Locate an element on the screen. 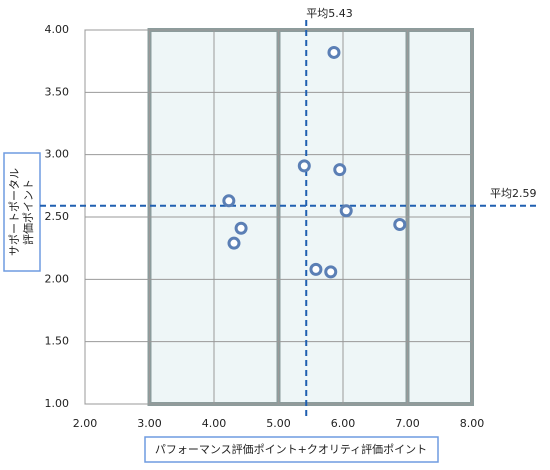 This screenshot has height=470, width=550. y-tick-label: 2.00 is located at coordinates (57, 278).